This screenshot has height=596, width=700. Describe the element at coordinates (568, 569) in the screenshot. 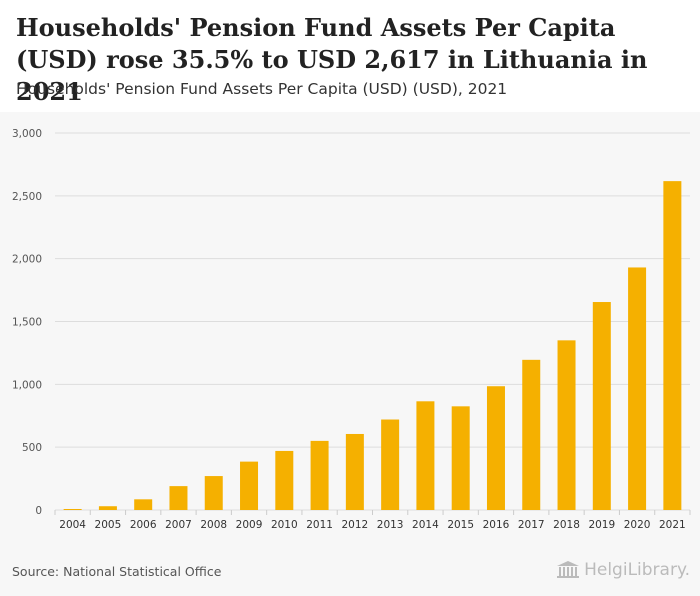

I see `library-building-icon` at that location.